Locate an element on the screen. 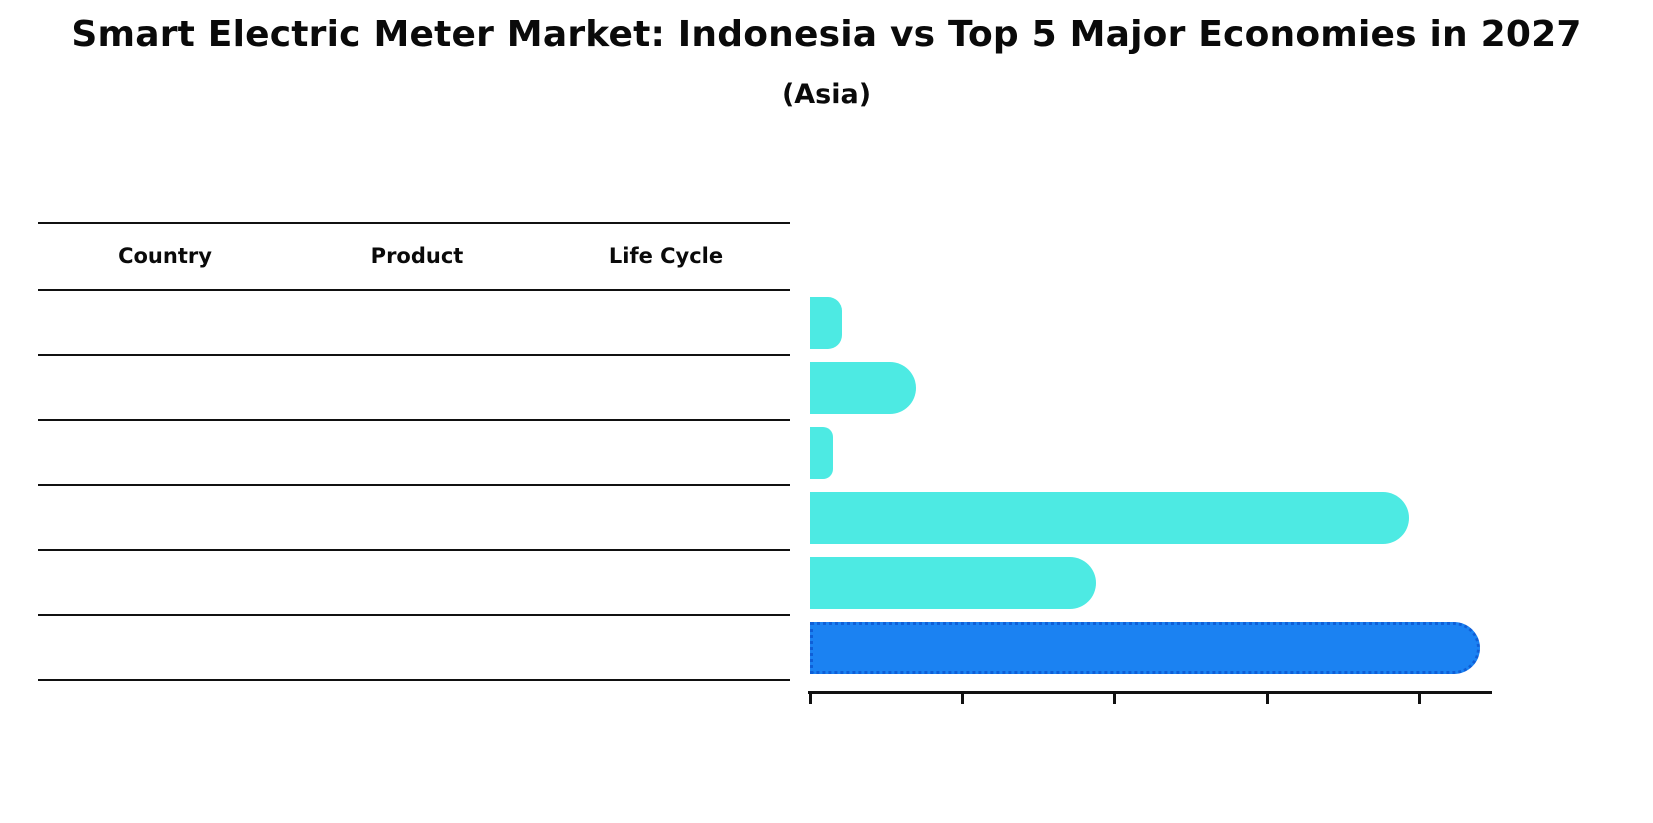 Image resolution: width=1653 pixels, height=823 pixels. table-header-country: Country is located at coordinates (165, 255).